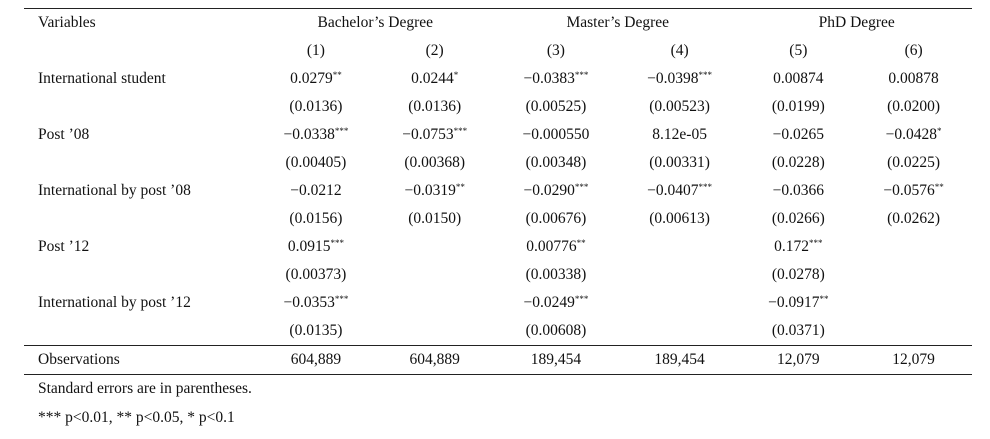  What do you see at coordinates (456, 75) in the screenshot?
I see `significance-stars: *` at bounding box center [456, 75].